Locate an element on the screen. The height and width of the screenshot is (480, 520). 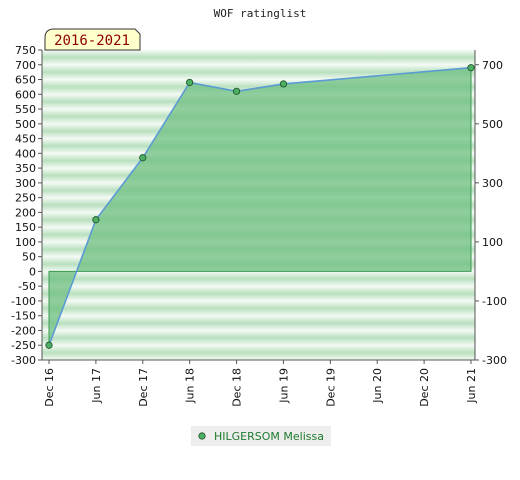
x-tick-label: Dec 18 is located at coordinates (237, 387).